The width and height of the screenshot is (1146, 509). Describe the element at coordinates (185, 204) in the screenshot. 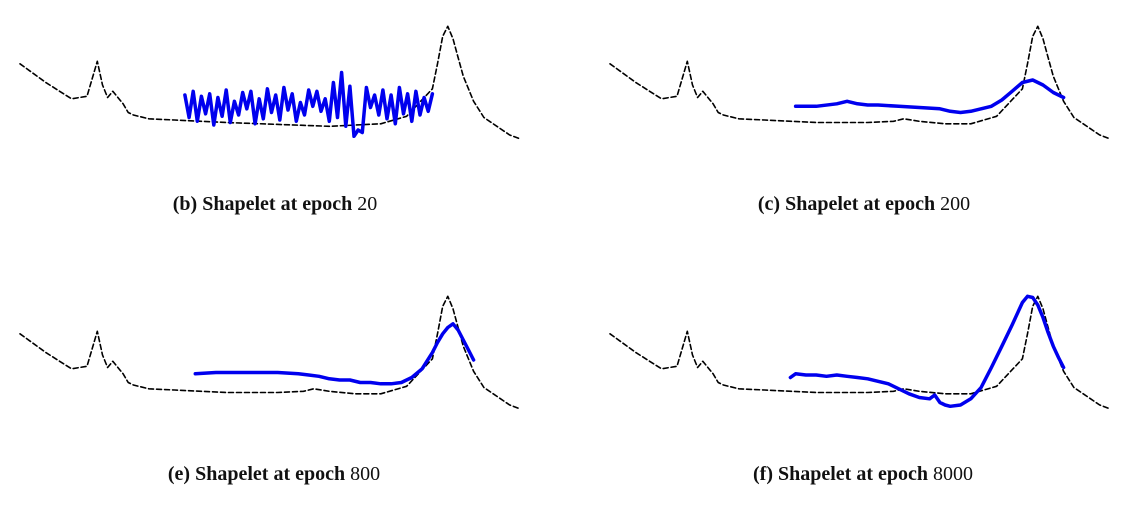

I see `caption-prefix: (b)` at that location.